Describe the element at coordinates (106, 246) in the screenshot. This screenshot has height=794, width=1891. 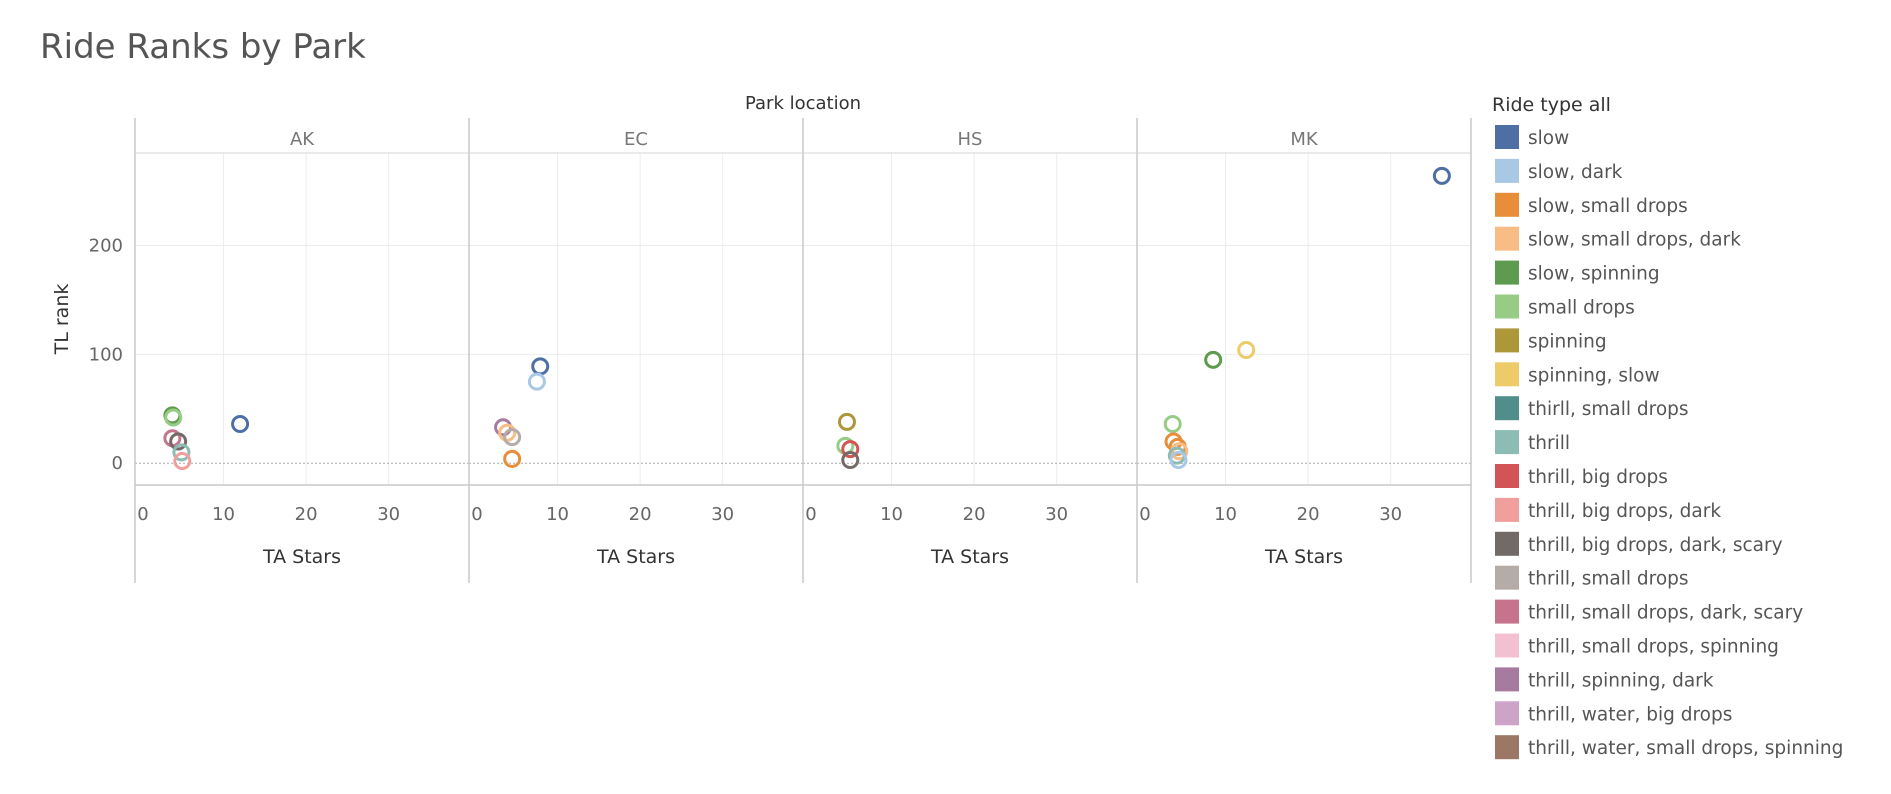
I see `y-tick-label: 200` at that location.